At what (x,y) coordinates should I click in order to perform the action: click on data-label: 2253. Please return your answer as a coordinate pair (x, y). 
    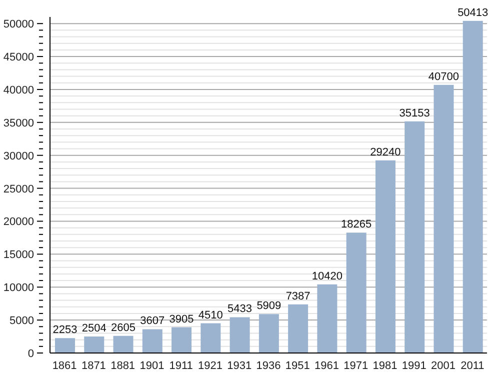
    Looking at the image, I should click on (65, 330).